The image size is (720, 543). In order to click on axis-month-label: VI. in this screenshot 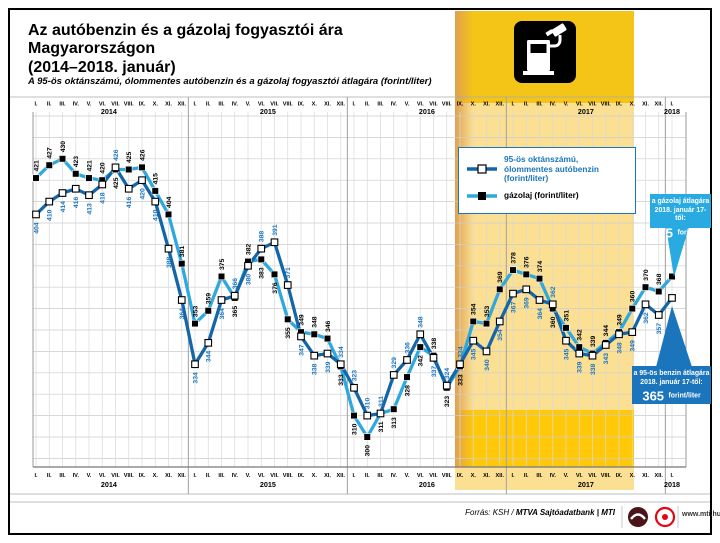, I will do `click(579, 476)`.